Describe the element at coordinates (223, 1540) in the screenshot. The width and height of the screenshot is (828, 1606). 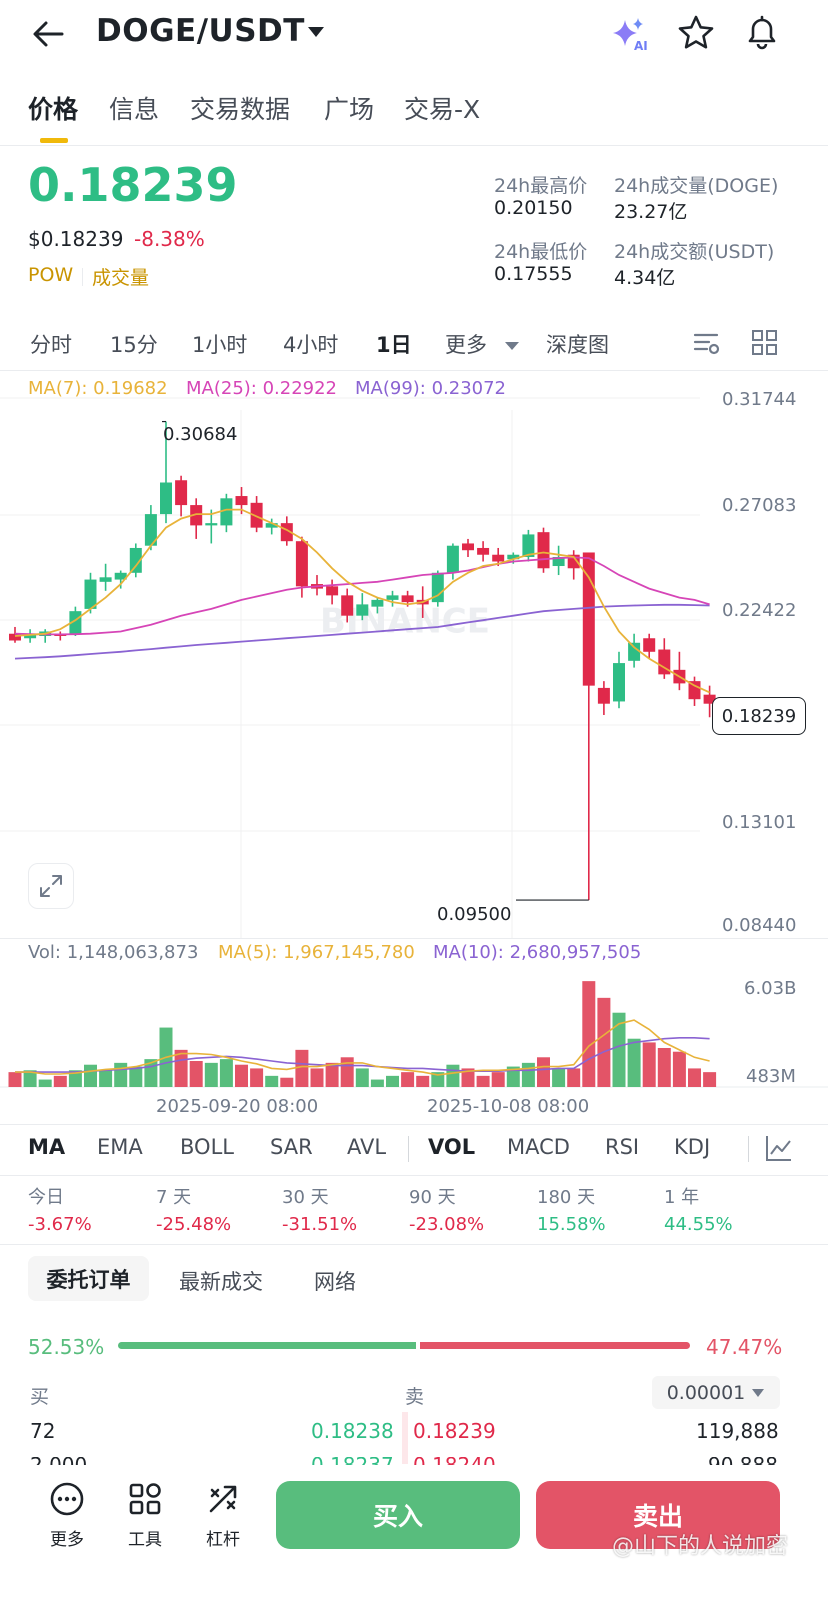
I see `leverage-label: 杠杆` at that location.